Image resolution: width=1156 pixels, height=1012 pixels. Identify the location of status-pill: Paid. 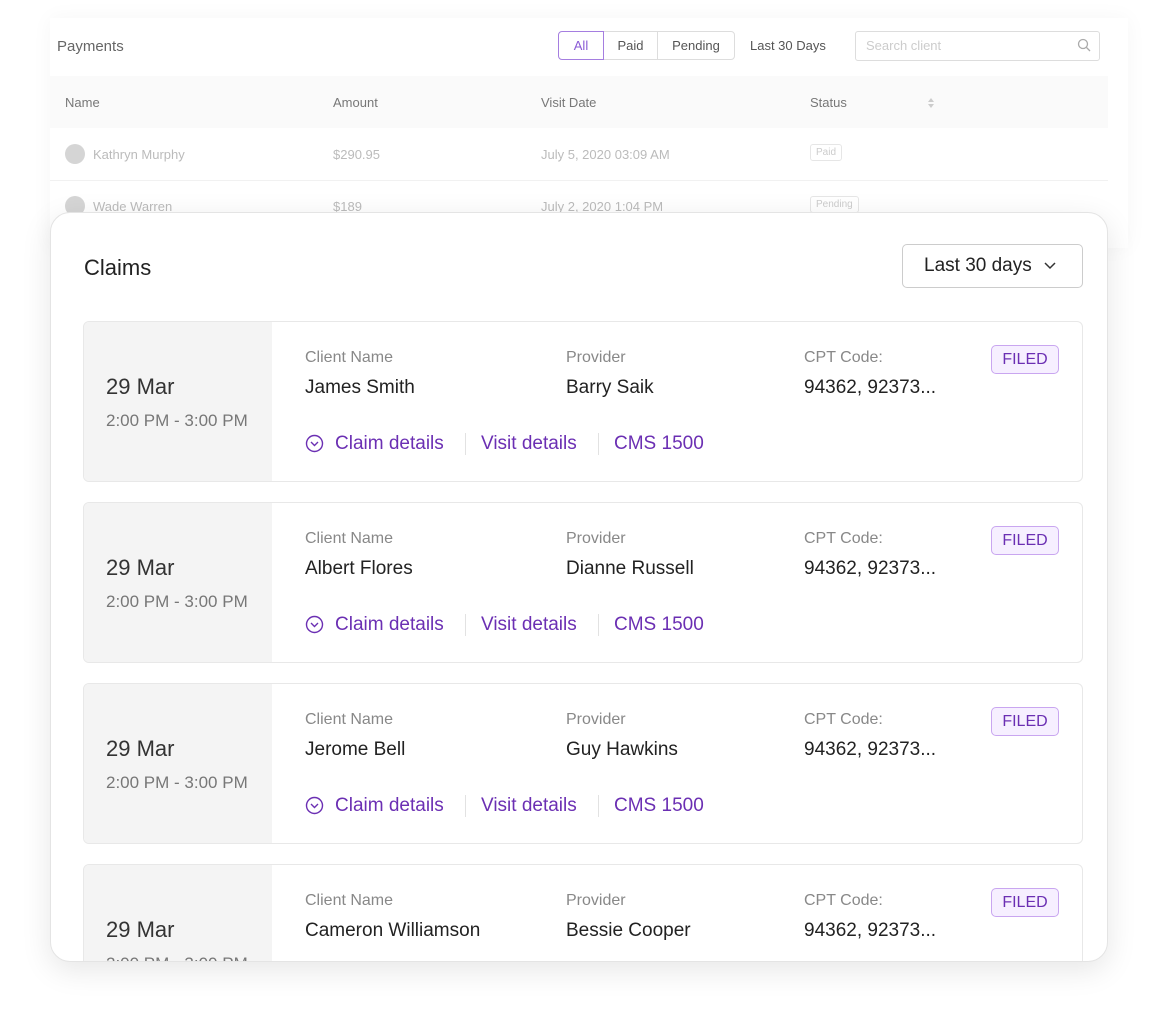
(826, 152).